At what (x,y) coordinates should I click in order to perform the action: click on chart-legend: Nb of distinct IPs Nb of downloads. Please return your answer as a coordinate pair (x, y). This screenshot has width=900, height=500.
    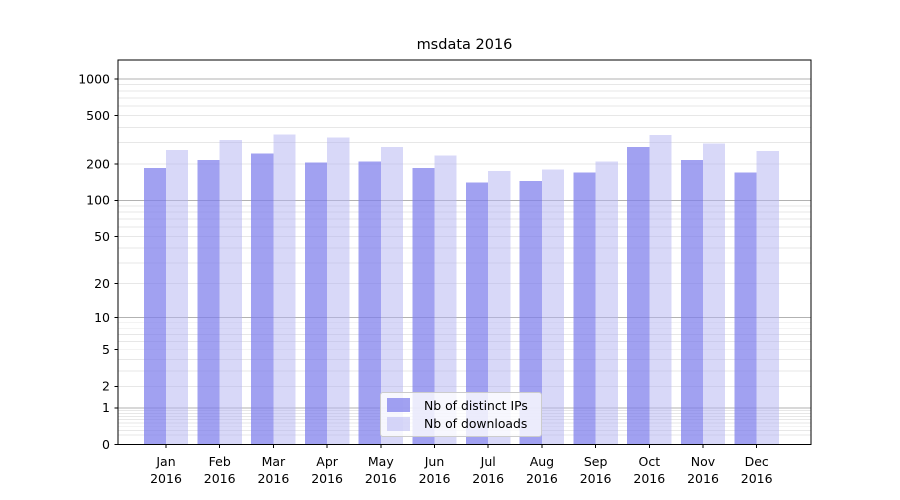
    Looking at the image, I should click on (461, 414).